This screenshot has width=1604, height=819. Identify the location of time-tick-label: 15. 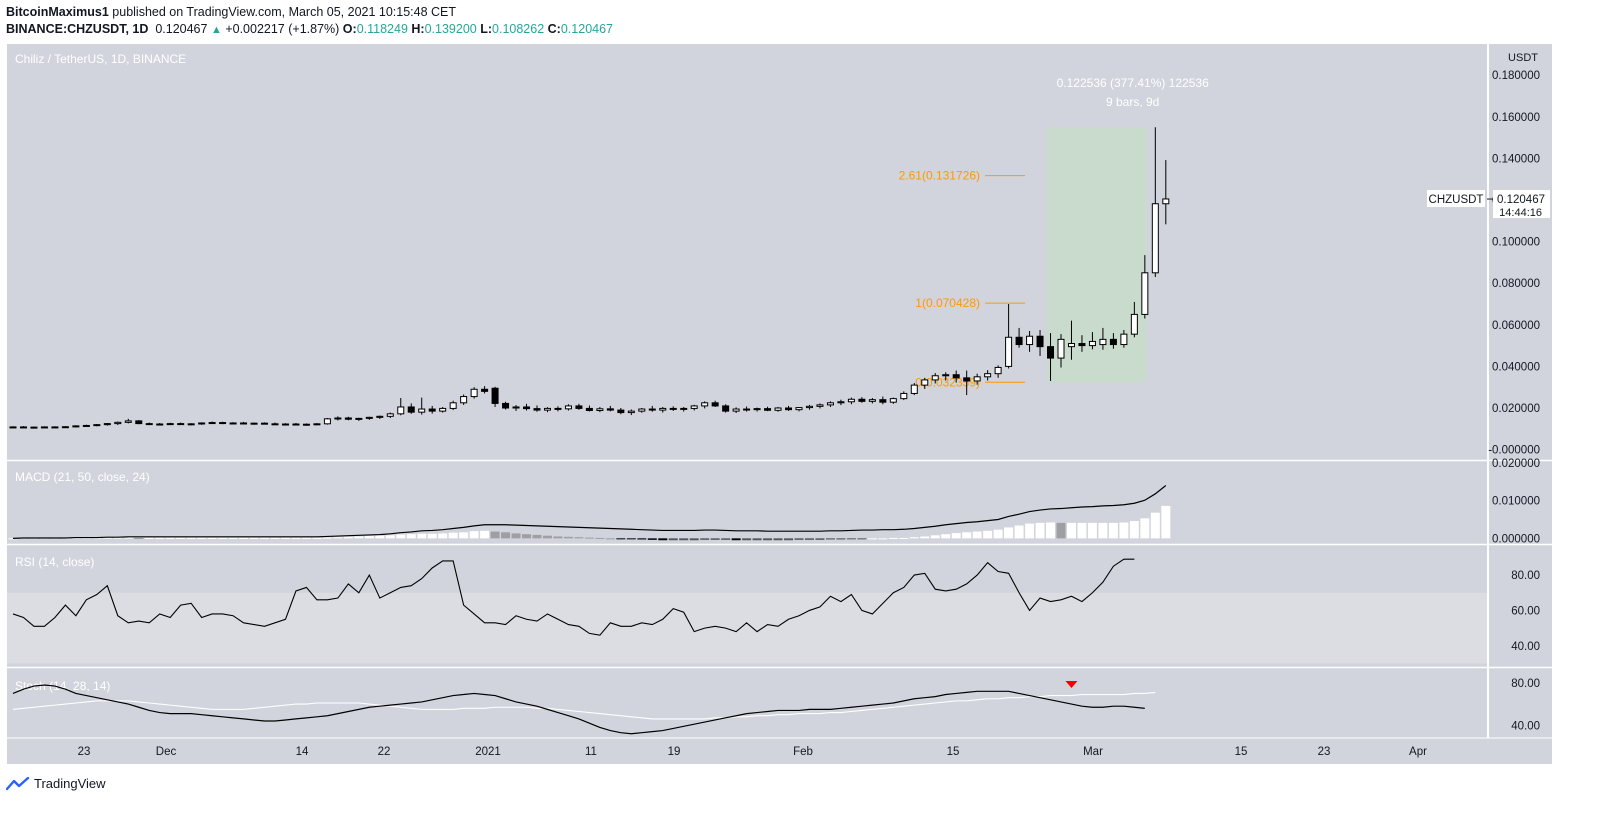
(1241, 752).